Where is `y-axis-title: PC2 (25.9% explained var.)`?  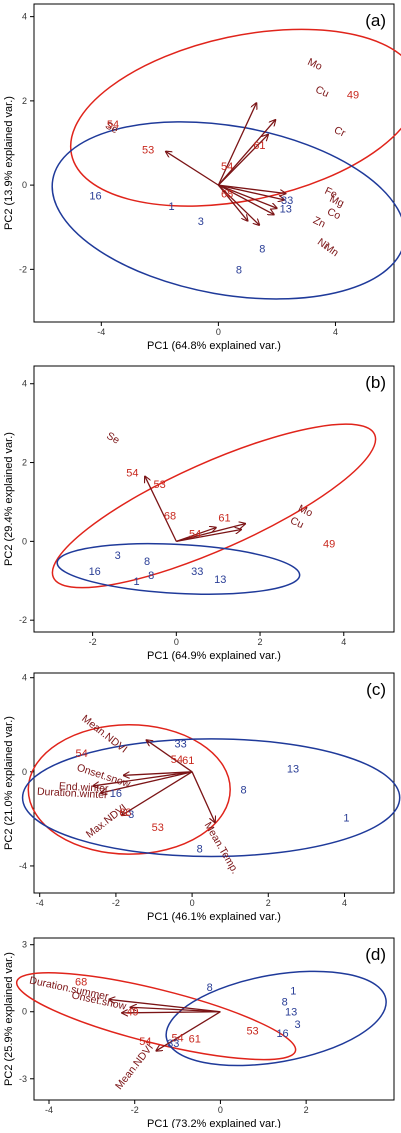 y-axis-title: PC2 (25.9% explained var.) is located at coordinates (9, 1019).